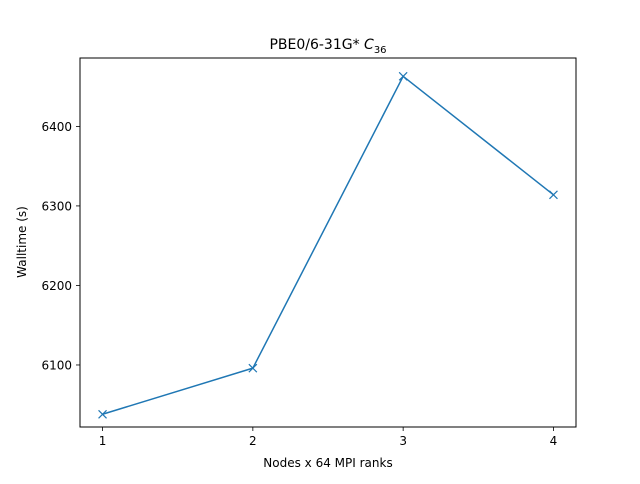 The image size is (640, 484). What do you see at coordinates (56, 365) in the screenshot?
I see `y-tick-label: 6100` at bounding box center [56, 365].